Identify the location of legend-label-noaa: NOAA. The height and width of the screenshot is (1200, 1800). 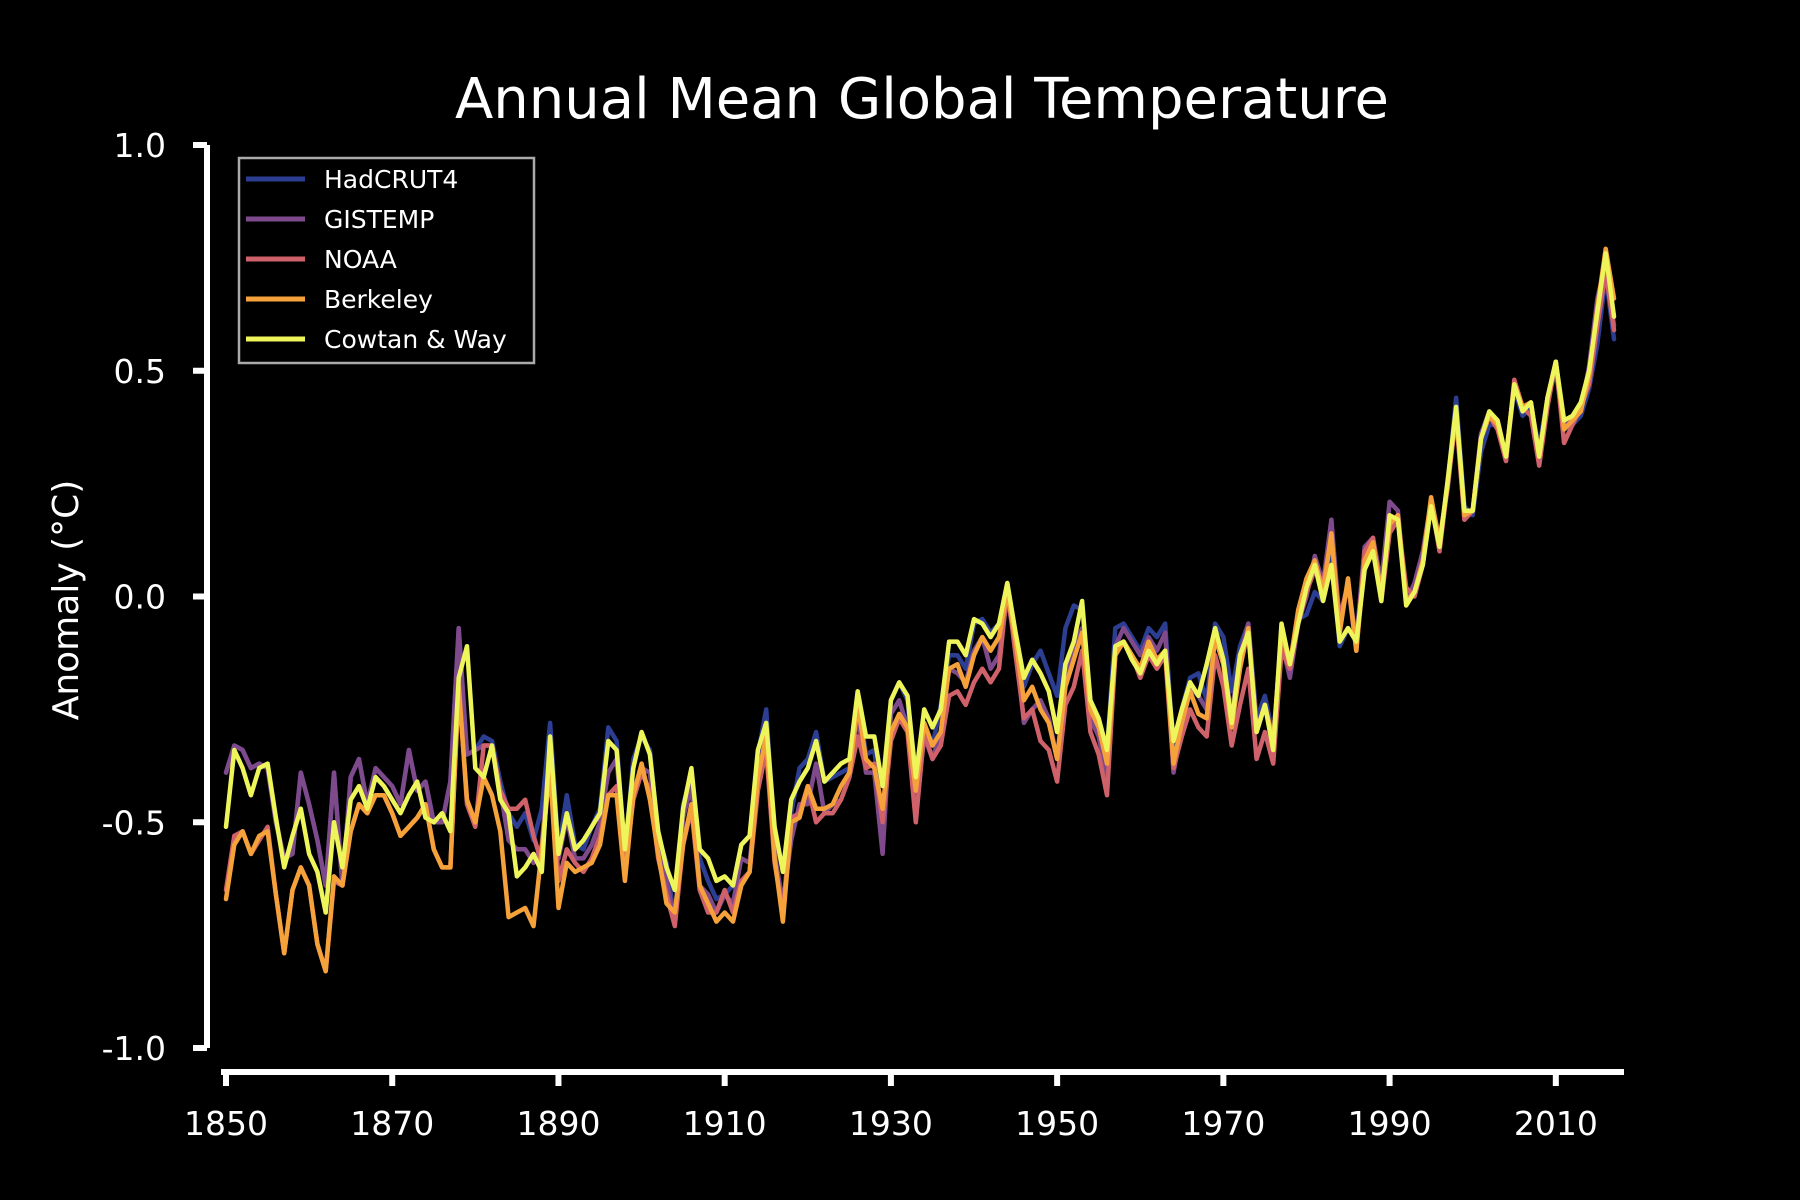
(360, 259).